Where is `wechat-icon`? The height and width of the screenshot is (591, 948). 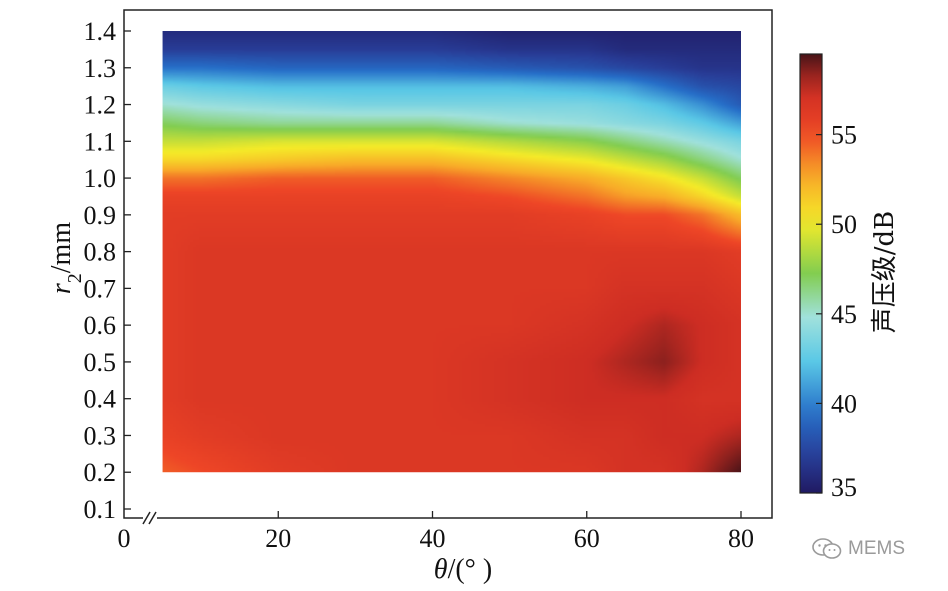 wechat-icon is located at coordinates (827, 548).